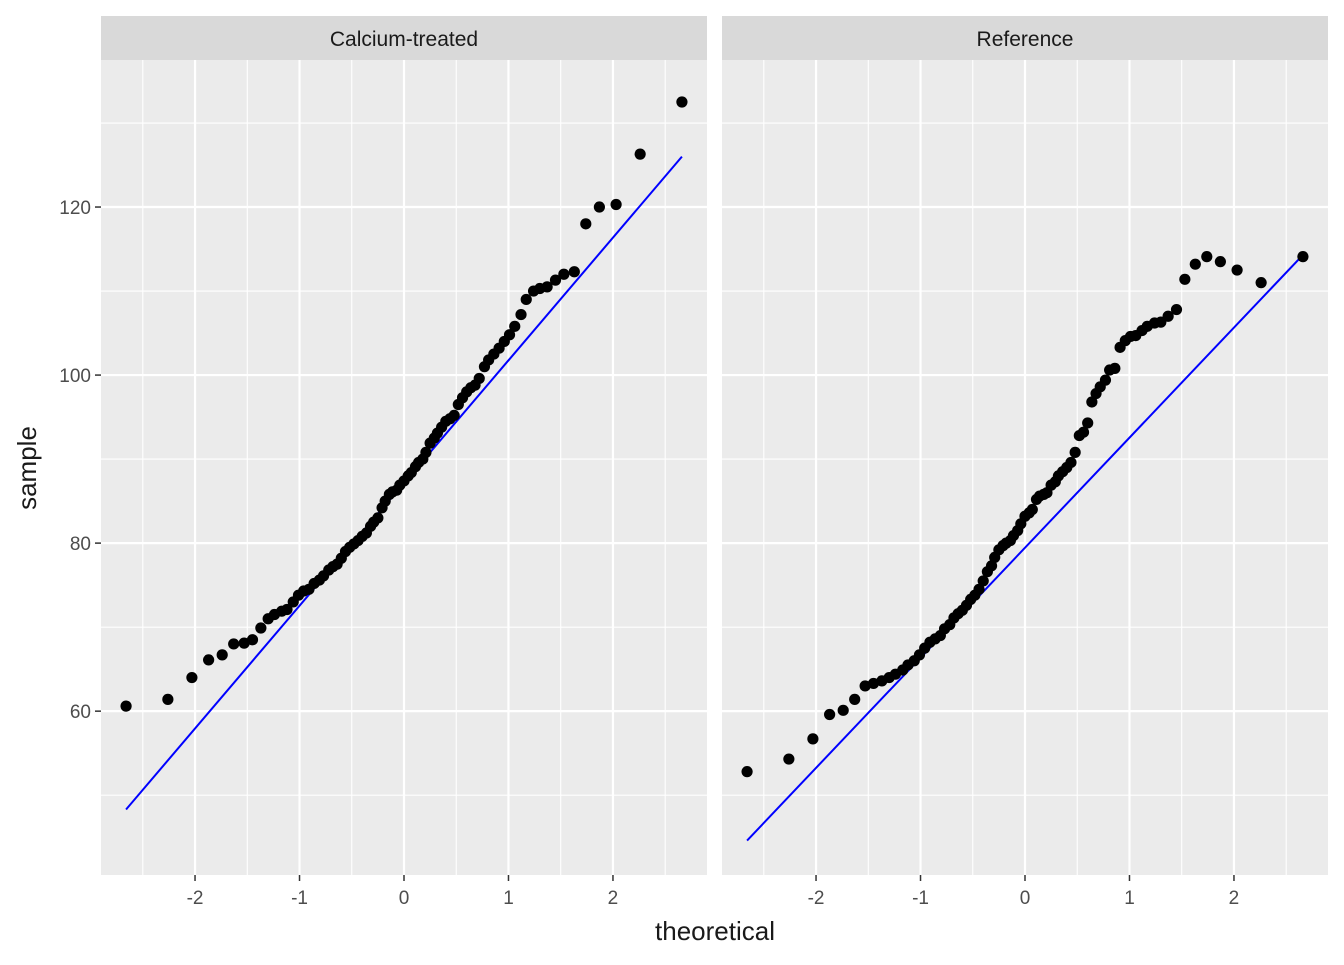  What do you see at coordinates (80, 712) in the screenshot?
I see `y-tick-label: 60` at bounding box center [80, 712].